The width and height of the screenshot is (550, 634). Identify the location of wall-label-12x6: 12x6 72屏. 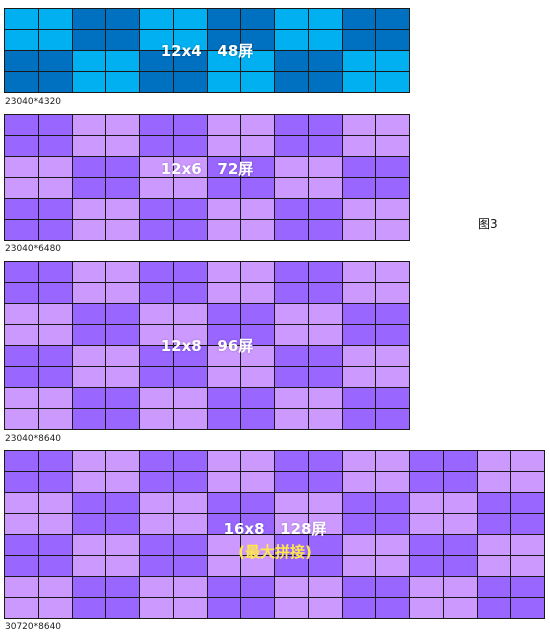
(207, 169).